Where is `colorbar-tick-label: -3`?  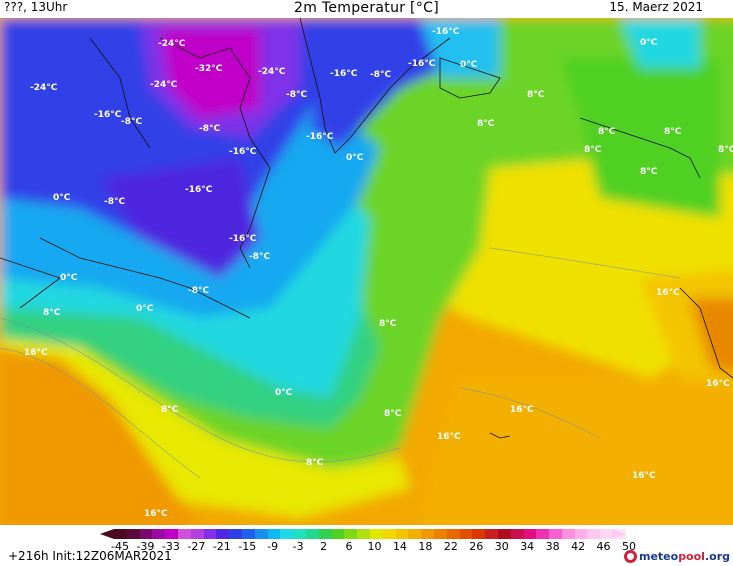
colorbar-tick-label: -3 is located at coordinates (298, 546).